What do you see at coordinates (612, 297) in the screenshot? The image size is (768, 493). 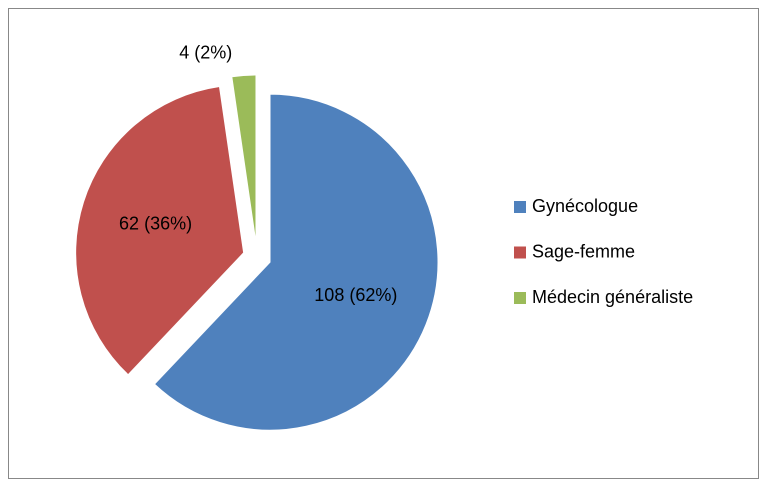 I see `legend-label: Médecin généraliste` at bounding box center [612, 297].